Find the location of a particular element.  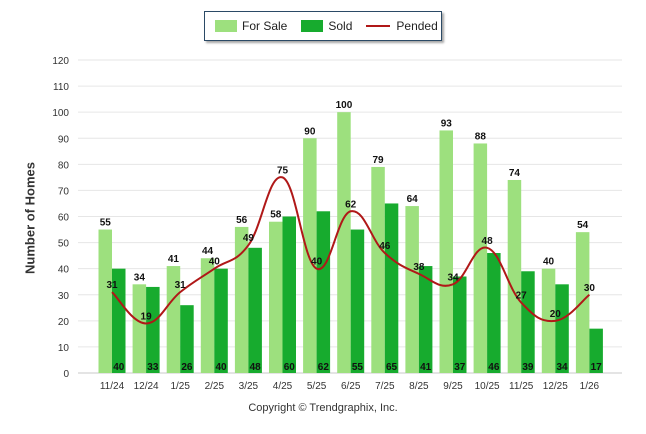

x-tick-label: 1/26 is located at coordinates (590, 386).